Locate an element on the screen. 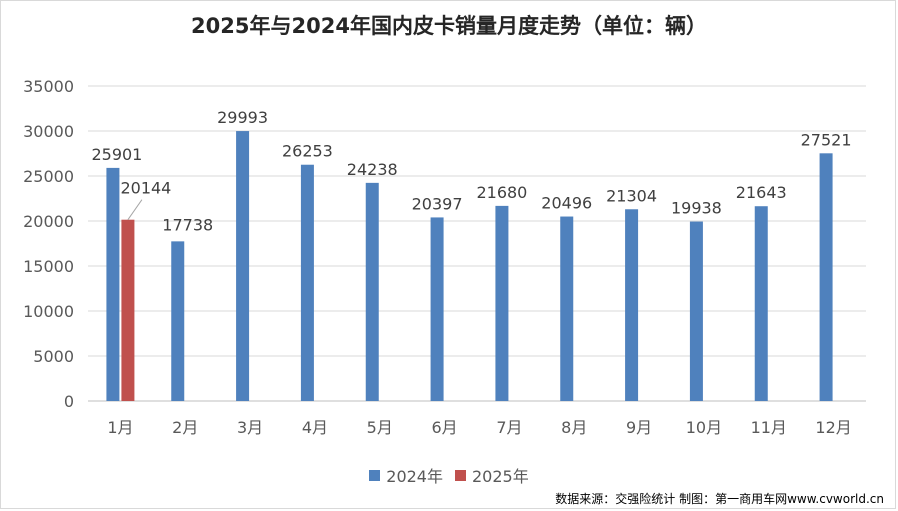  data-label: 20144 is located at coordinates (145, 188).